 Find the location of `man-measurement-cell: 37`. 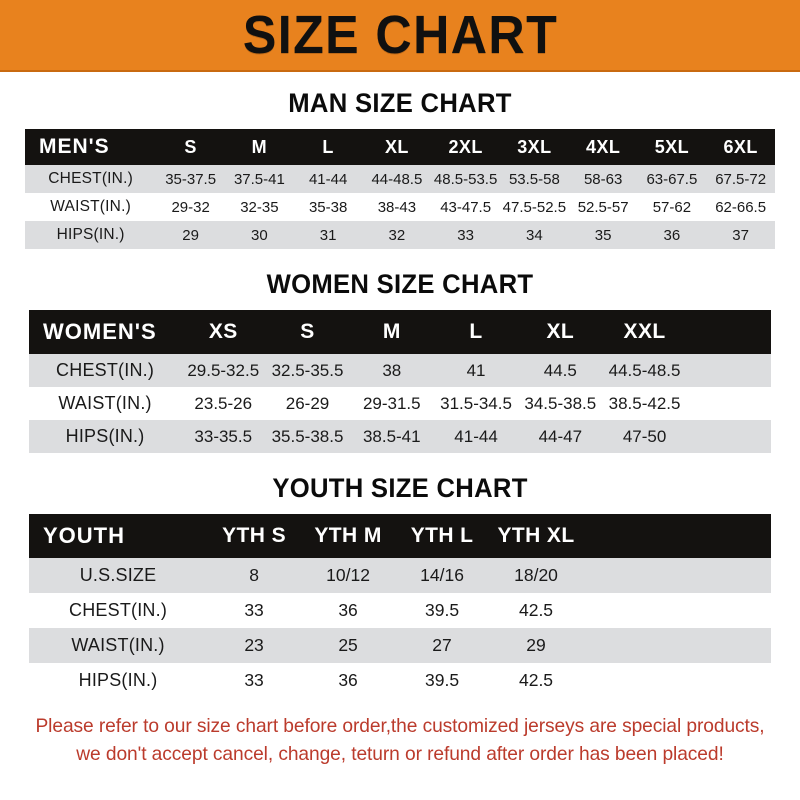

man-measurement-cell: 37 is located at coordinates (740, 235).